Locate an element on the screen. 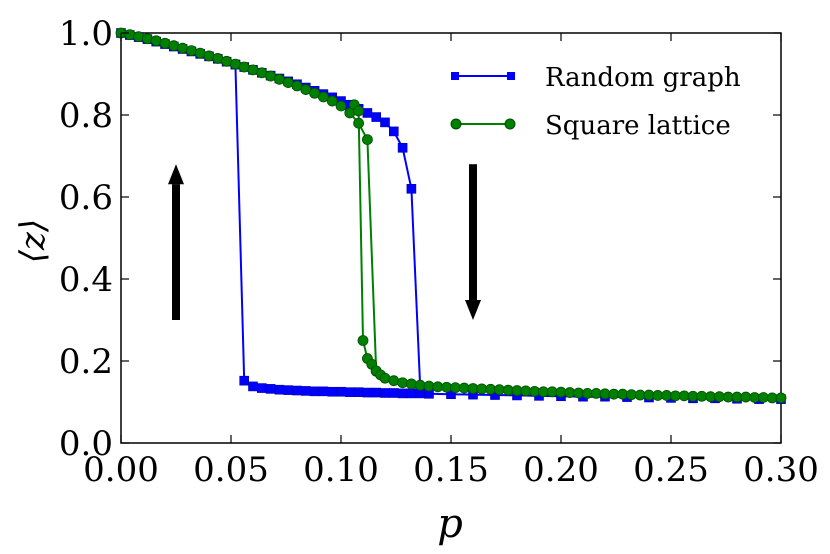 The image size is (830, 554). x-axis-label: p is located at coordinates (450, 524).